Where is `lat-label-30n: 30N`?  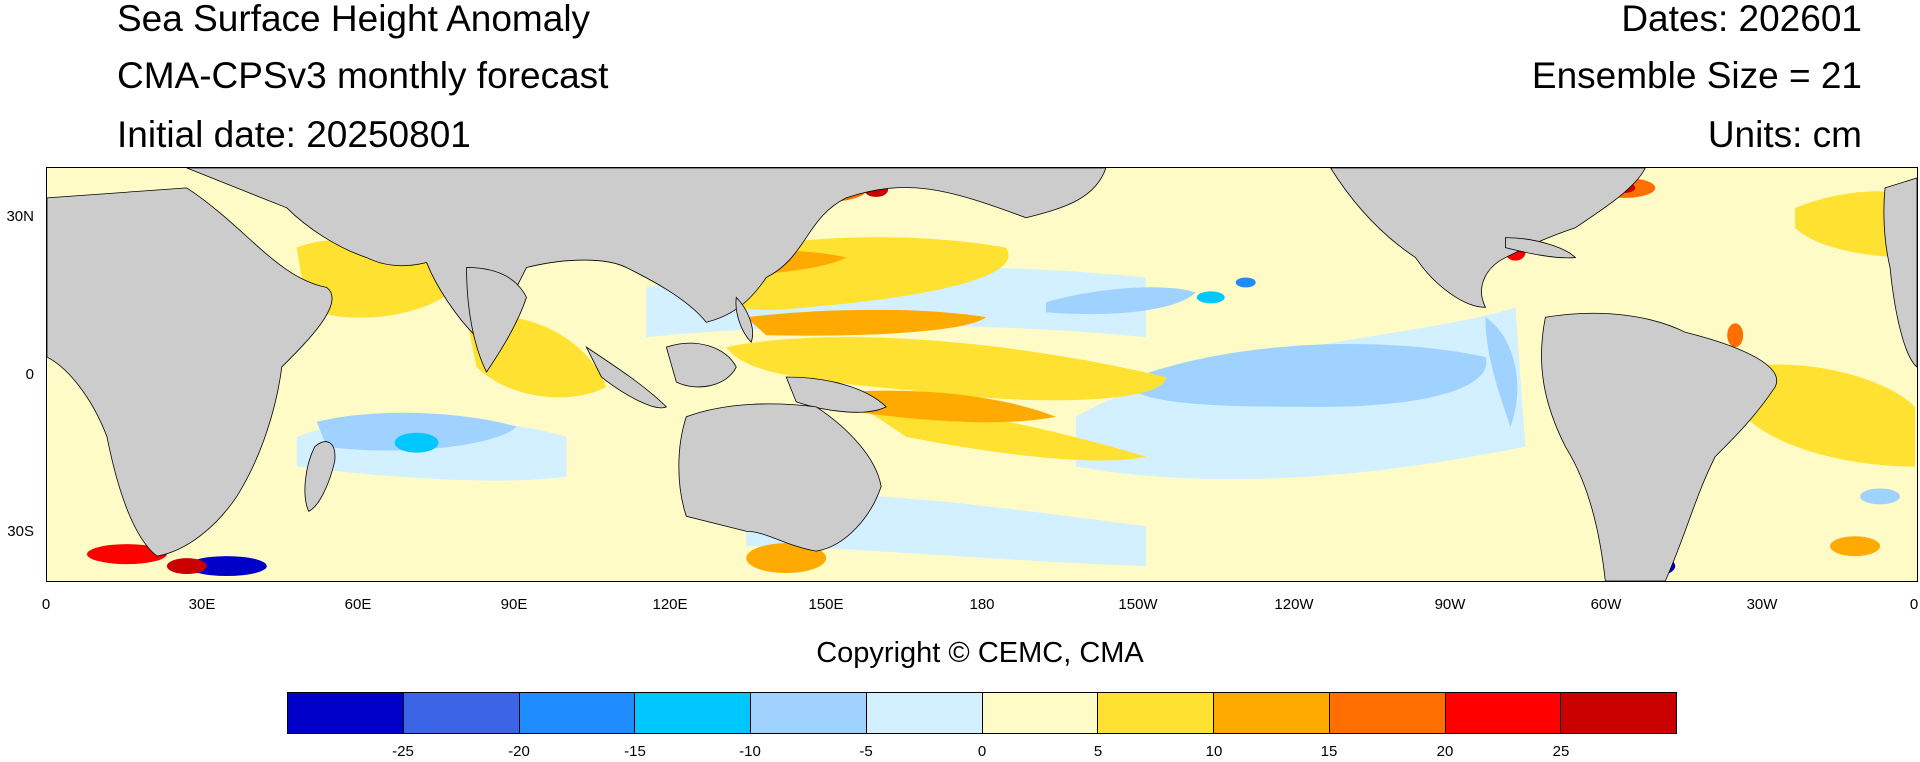 lat-label-30n: 30N is located at coordinates (20, 216).